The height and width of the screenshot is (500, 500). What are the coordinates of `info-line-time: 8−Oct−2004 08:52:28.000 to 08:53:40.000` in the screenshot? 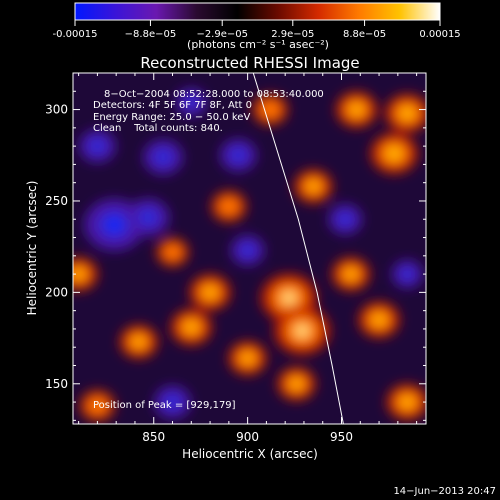 It's located at (214, 94).